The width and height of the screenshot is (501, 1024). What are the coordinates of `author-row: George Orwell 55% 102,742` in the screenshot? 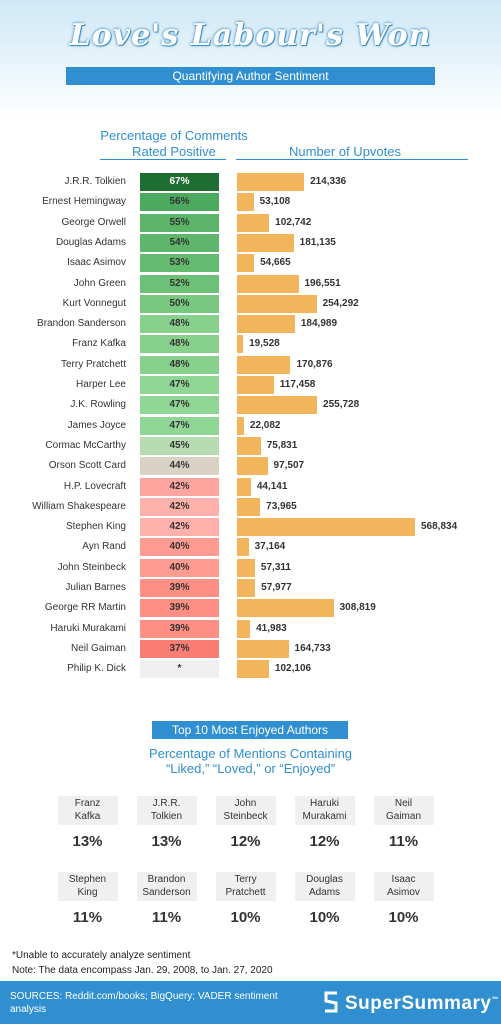 It's located at (250, 223).